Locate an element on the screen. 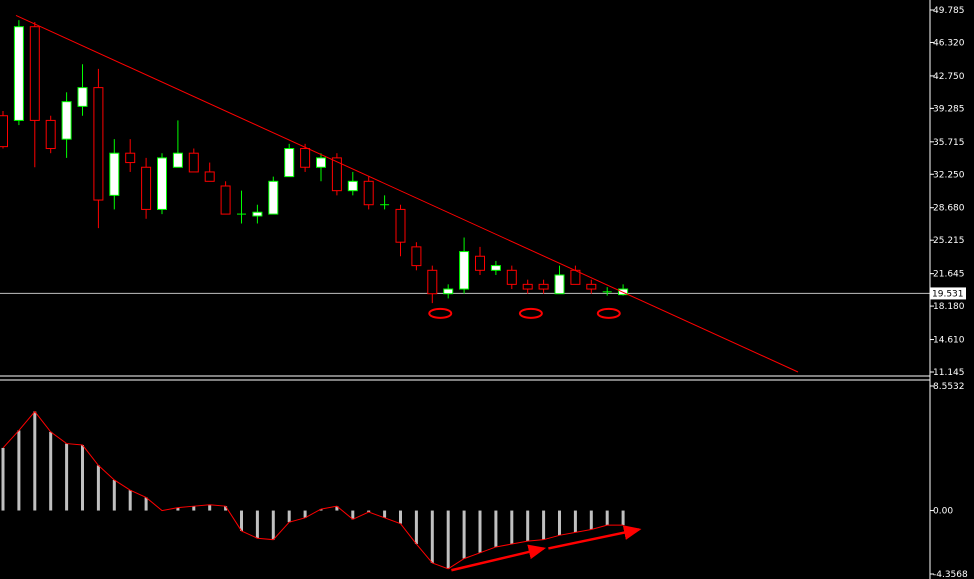  histogram-annotations is located at coordinates (546, 548).